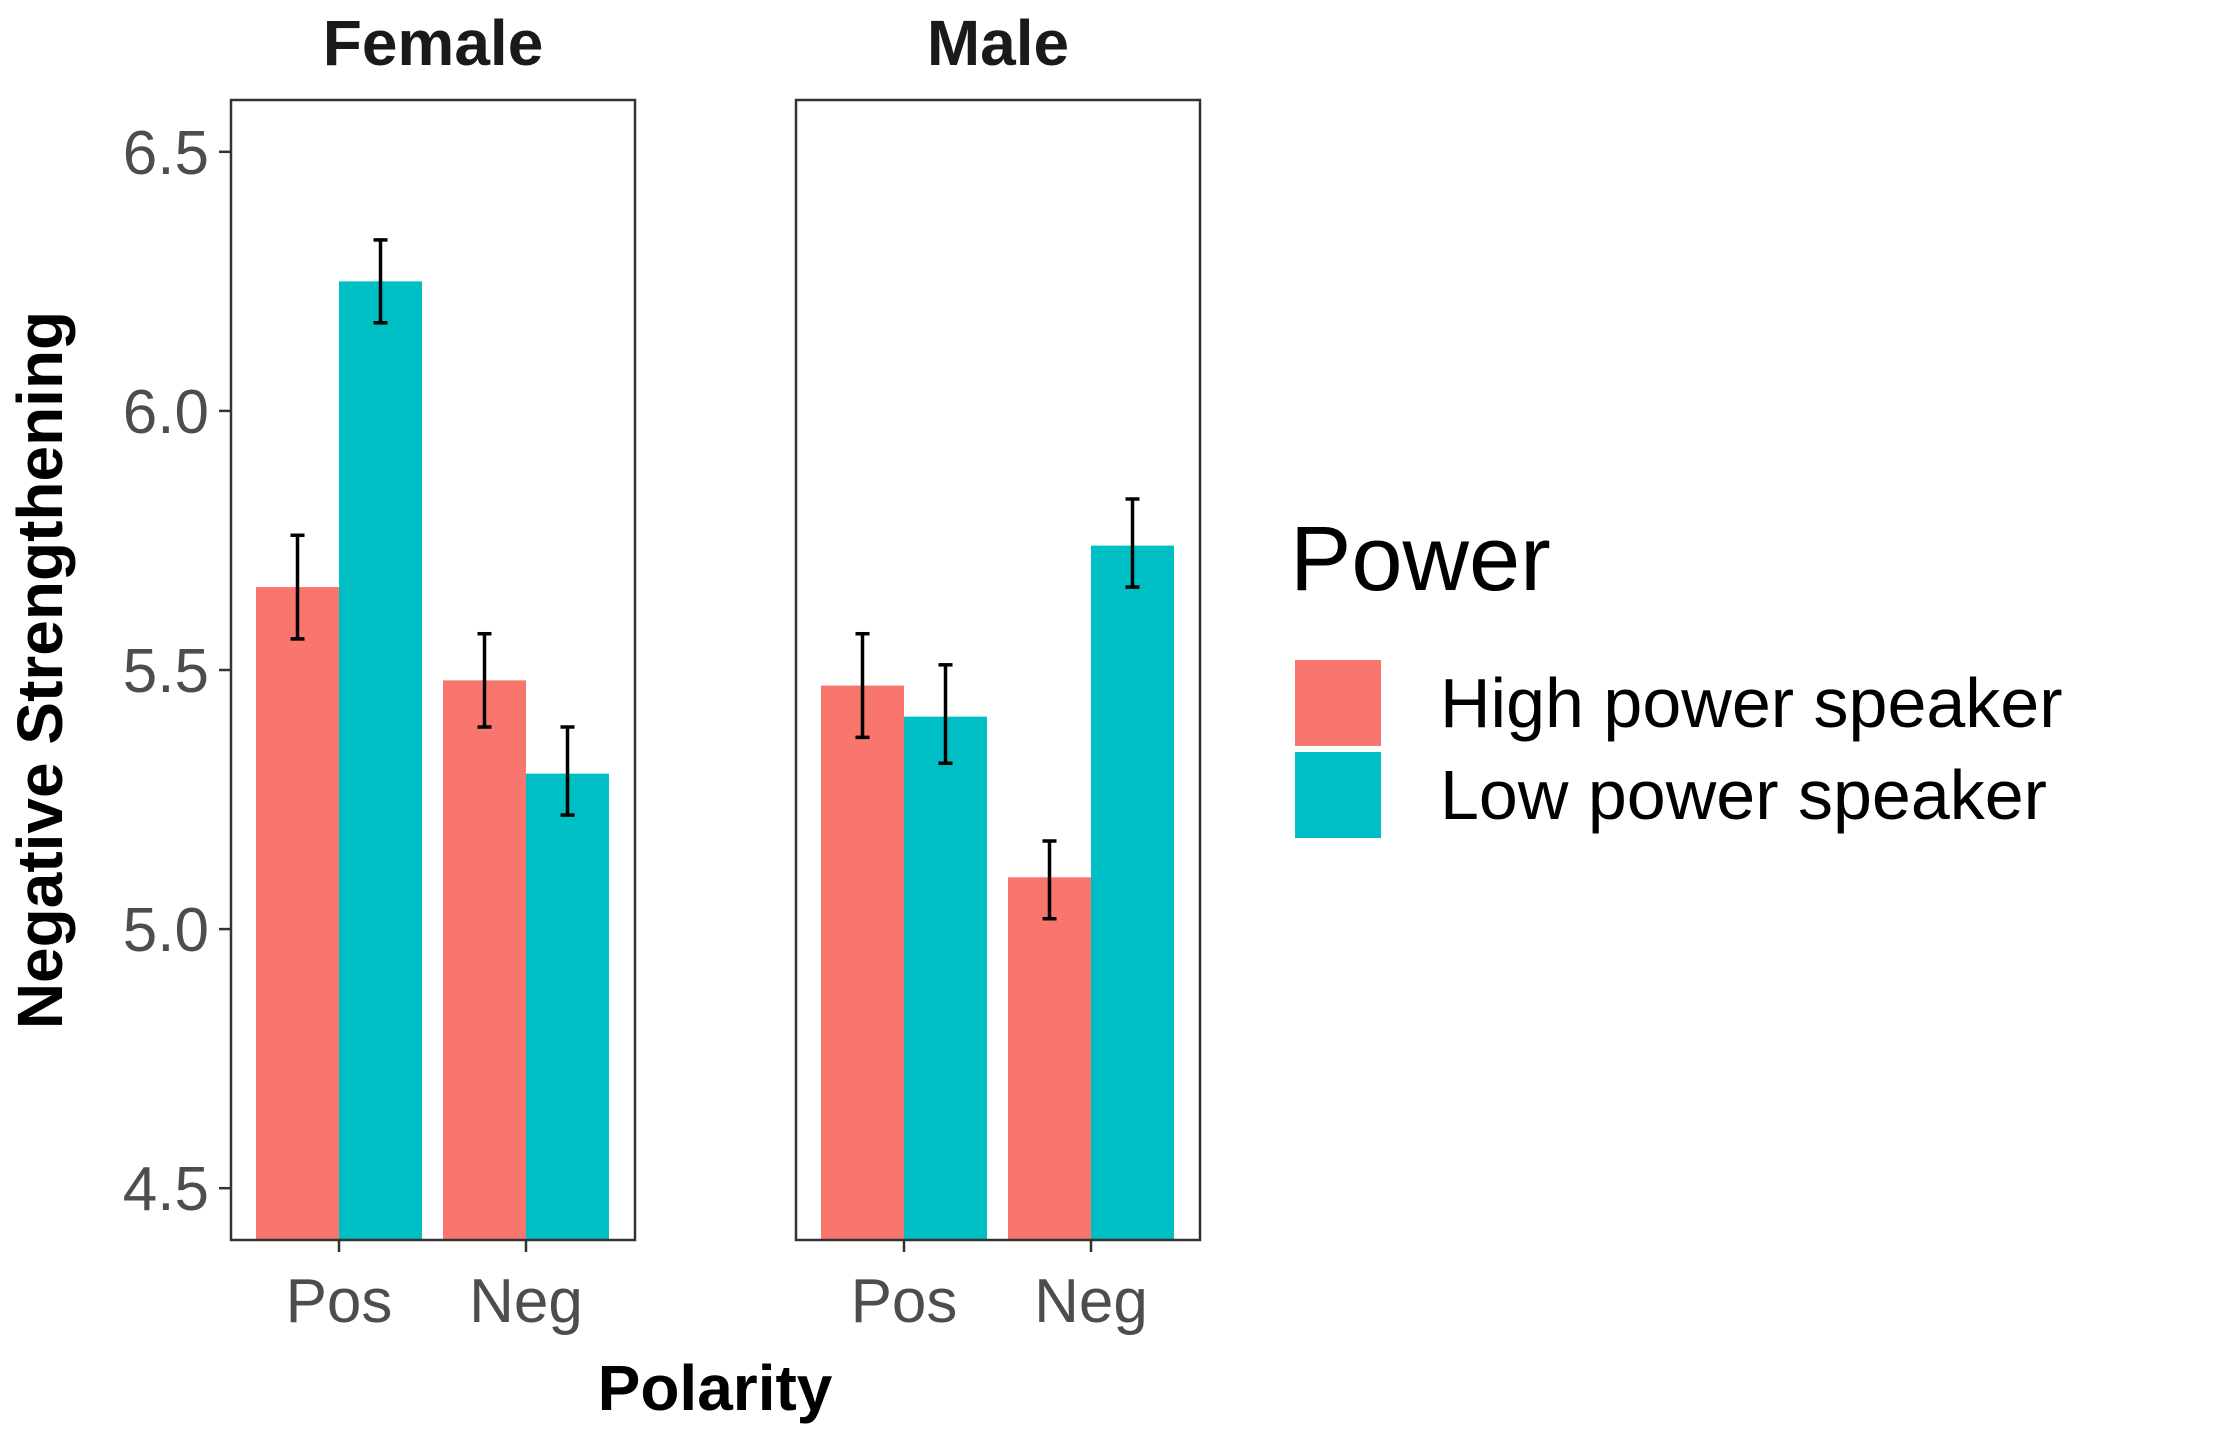 The height and width of the screenshot is (1440, 2217). Describe the element at coordinates (945, 978) in the screenshot. I see `bar-male-pos-low` at that location.